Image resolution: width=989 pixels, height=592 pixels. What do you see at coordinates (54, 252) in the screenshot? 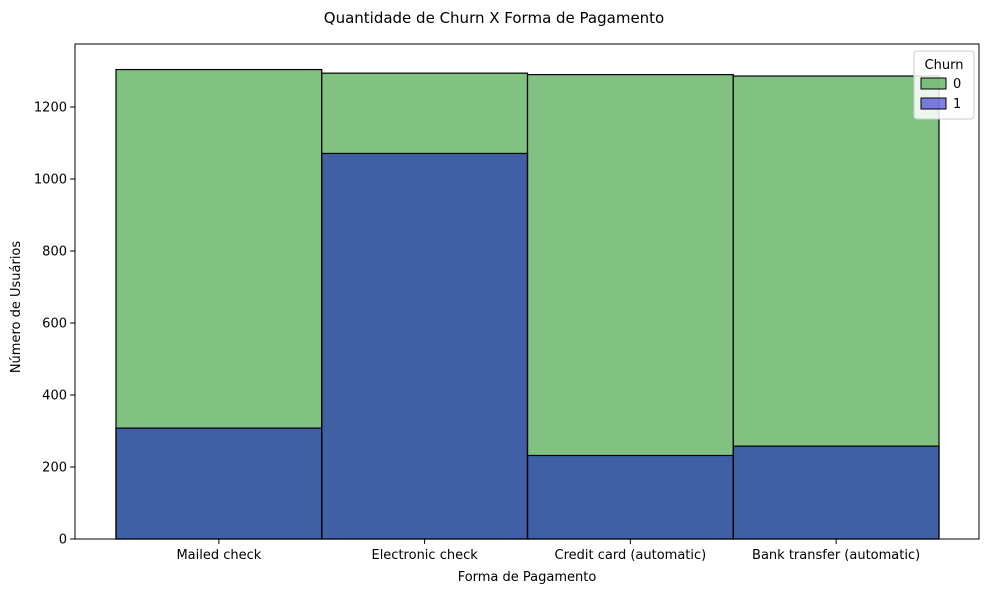
I see `y-tick-label: 800` at bounding box center [54, 252].